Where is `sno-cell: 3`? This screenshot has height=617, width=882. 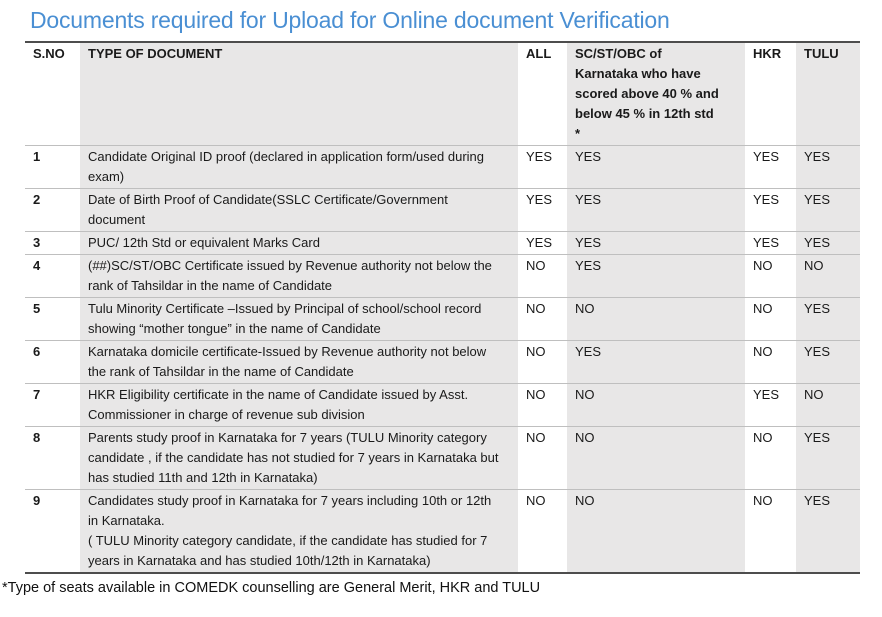 sno-cell: 3 is located at coordinates (52, 243).